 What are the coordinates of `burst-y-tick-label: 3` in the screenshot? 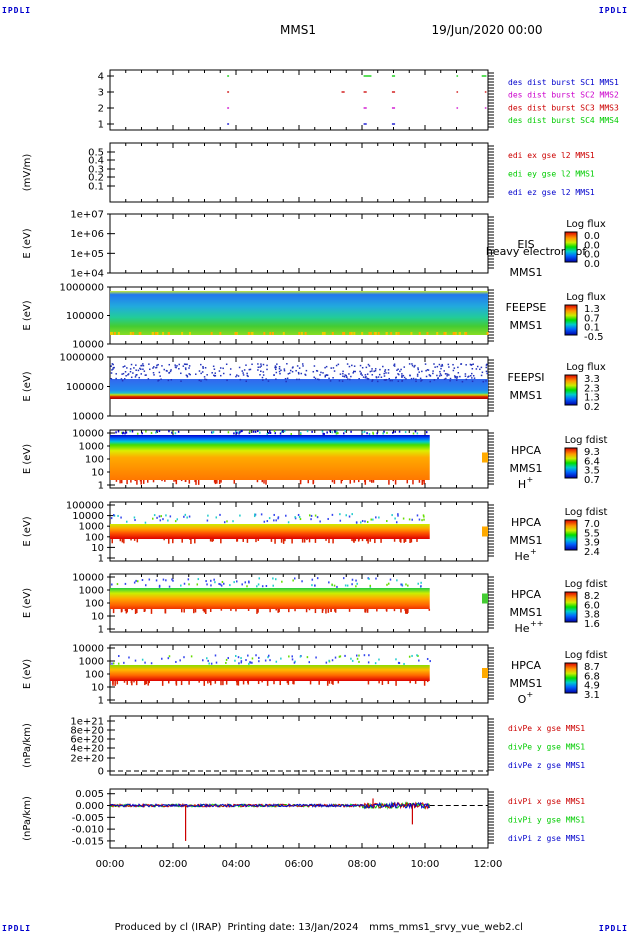 It's located at (101, 93).